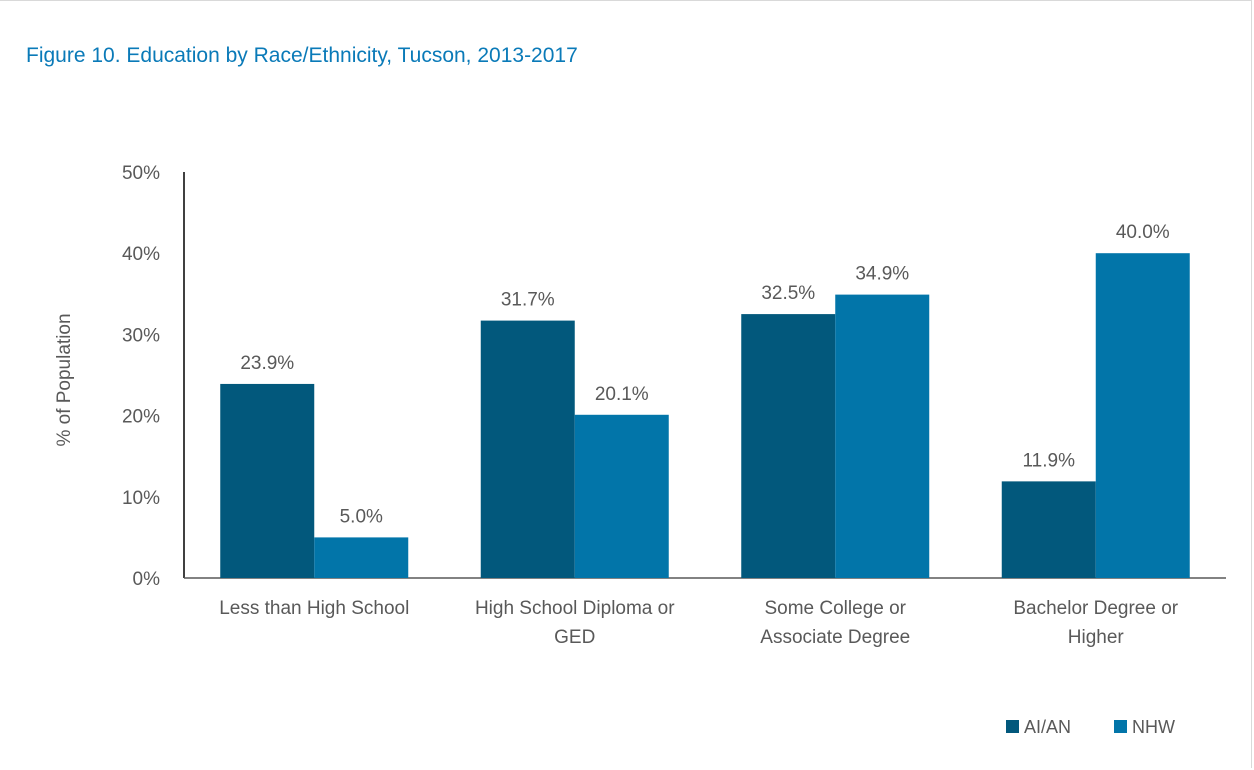 Image resolution: width=1254 pixels, height=770 pixels. What do you see at coordinates (141, 335) in the screenshot?
I see `y-tick-label: 30%` at bounding box center [141, 335].